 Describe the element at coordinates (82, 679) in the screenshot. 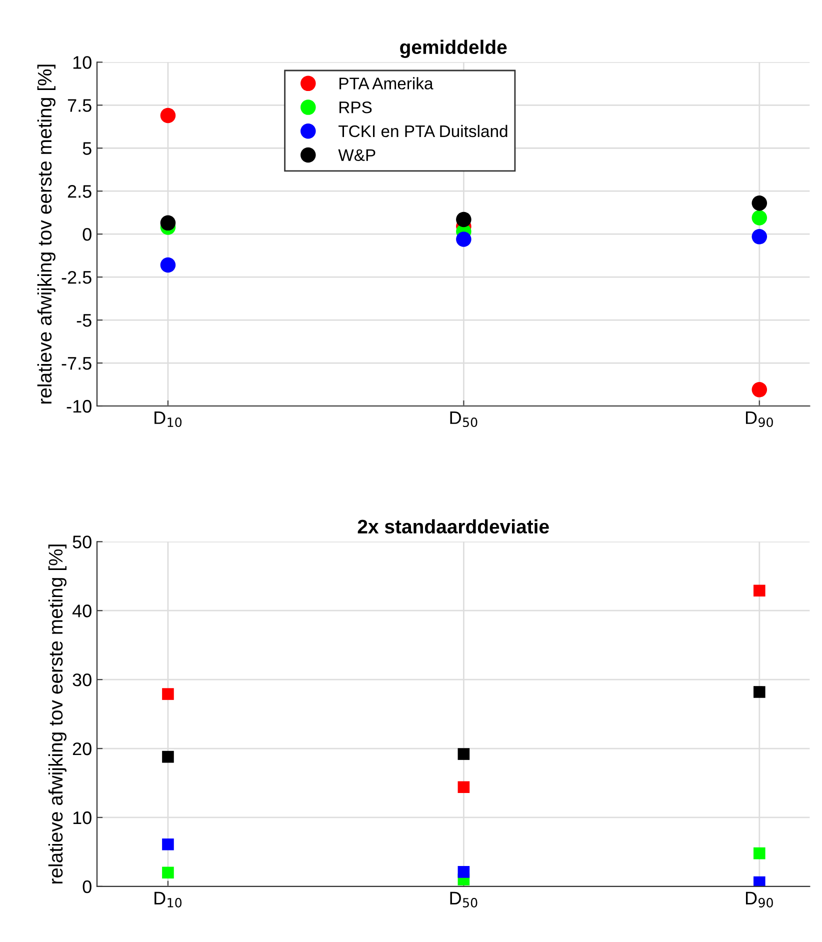

I see `y-tick-label: 30` at that location.